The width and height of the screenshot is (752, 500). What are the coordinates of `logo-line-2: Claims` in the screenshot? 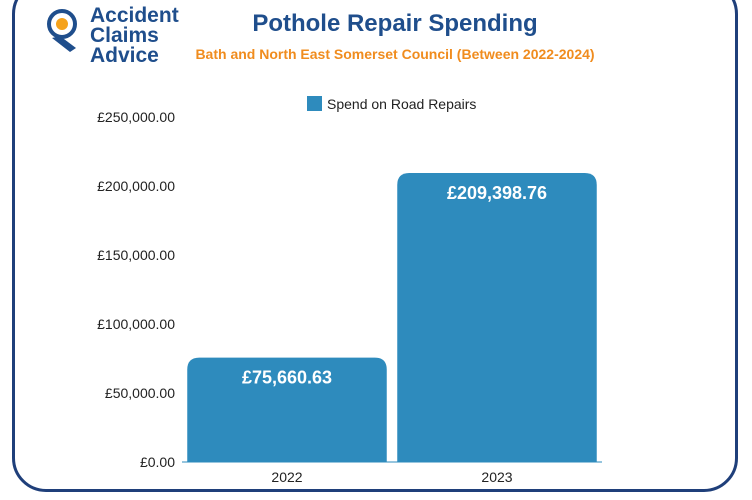 It's located at (124, 35).